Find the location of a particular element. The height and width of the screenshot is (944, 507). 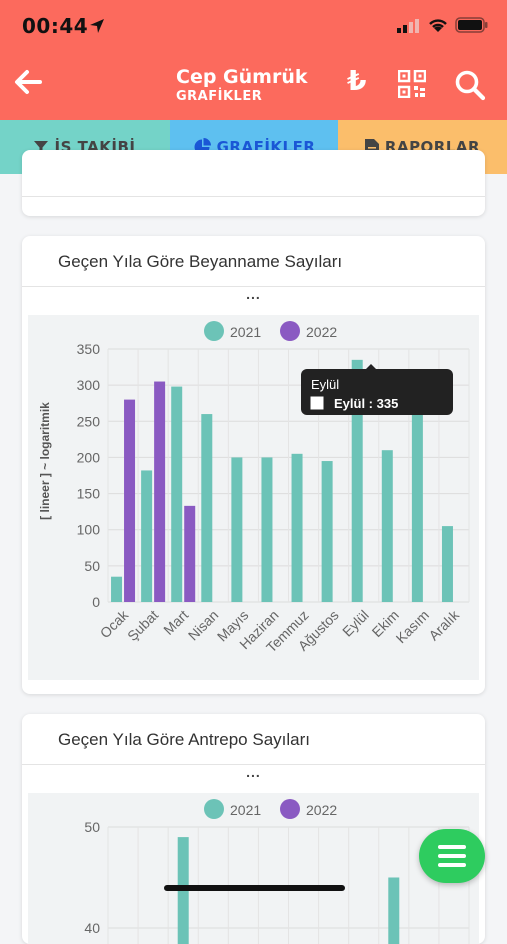

app-bar: Cep Gümrük GRAFİKLER ₺ is located at coordinates (253, 86).